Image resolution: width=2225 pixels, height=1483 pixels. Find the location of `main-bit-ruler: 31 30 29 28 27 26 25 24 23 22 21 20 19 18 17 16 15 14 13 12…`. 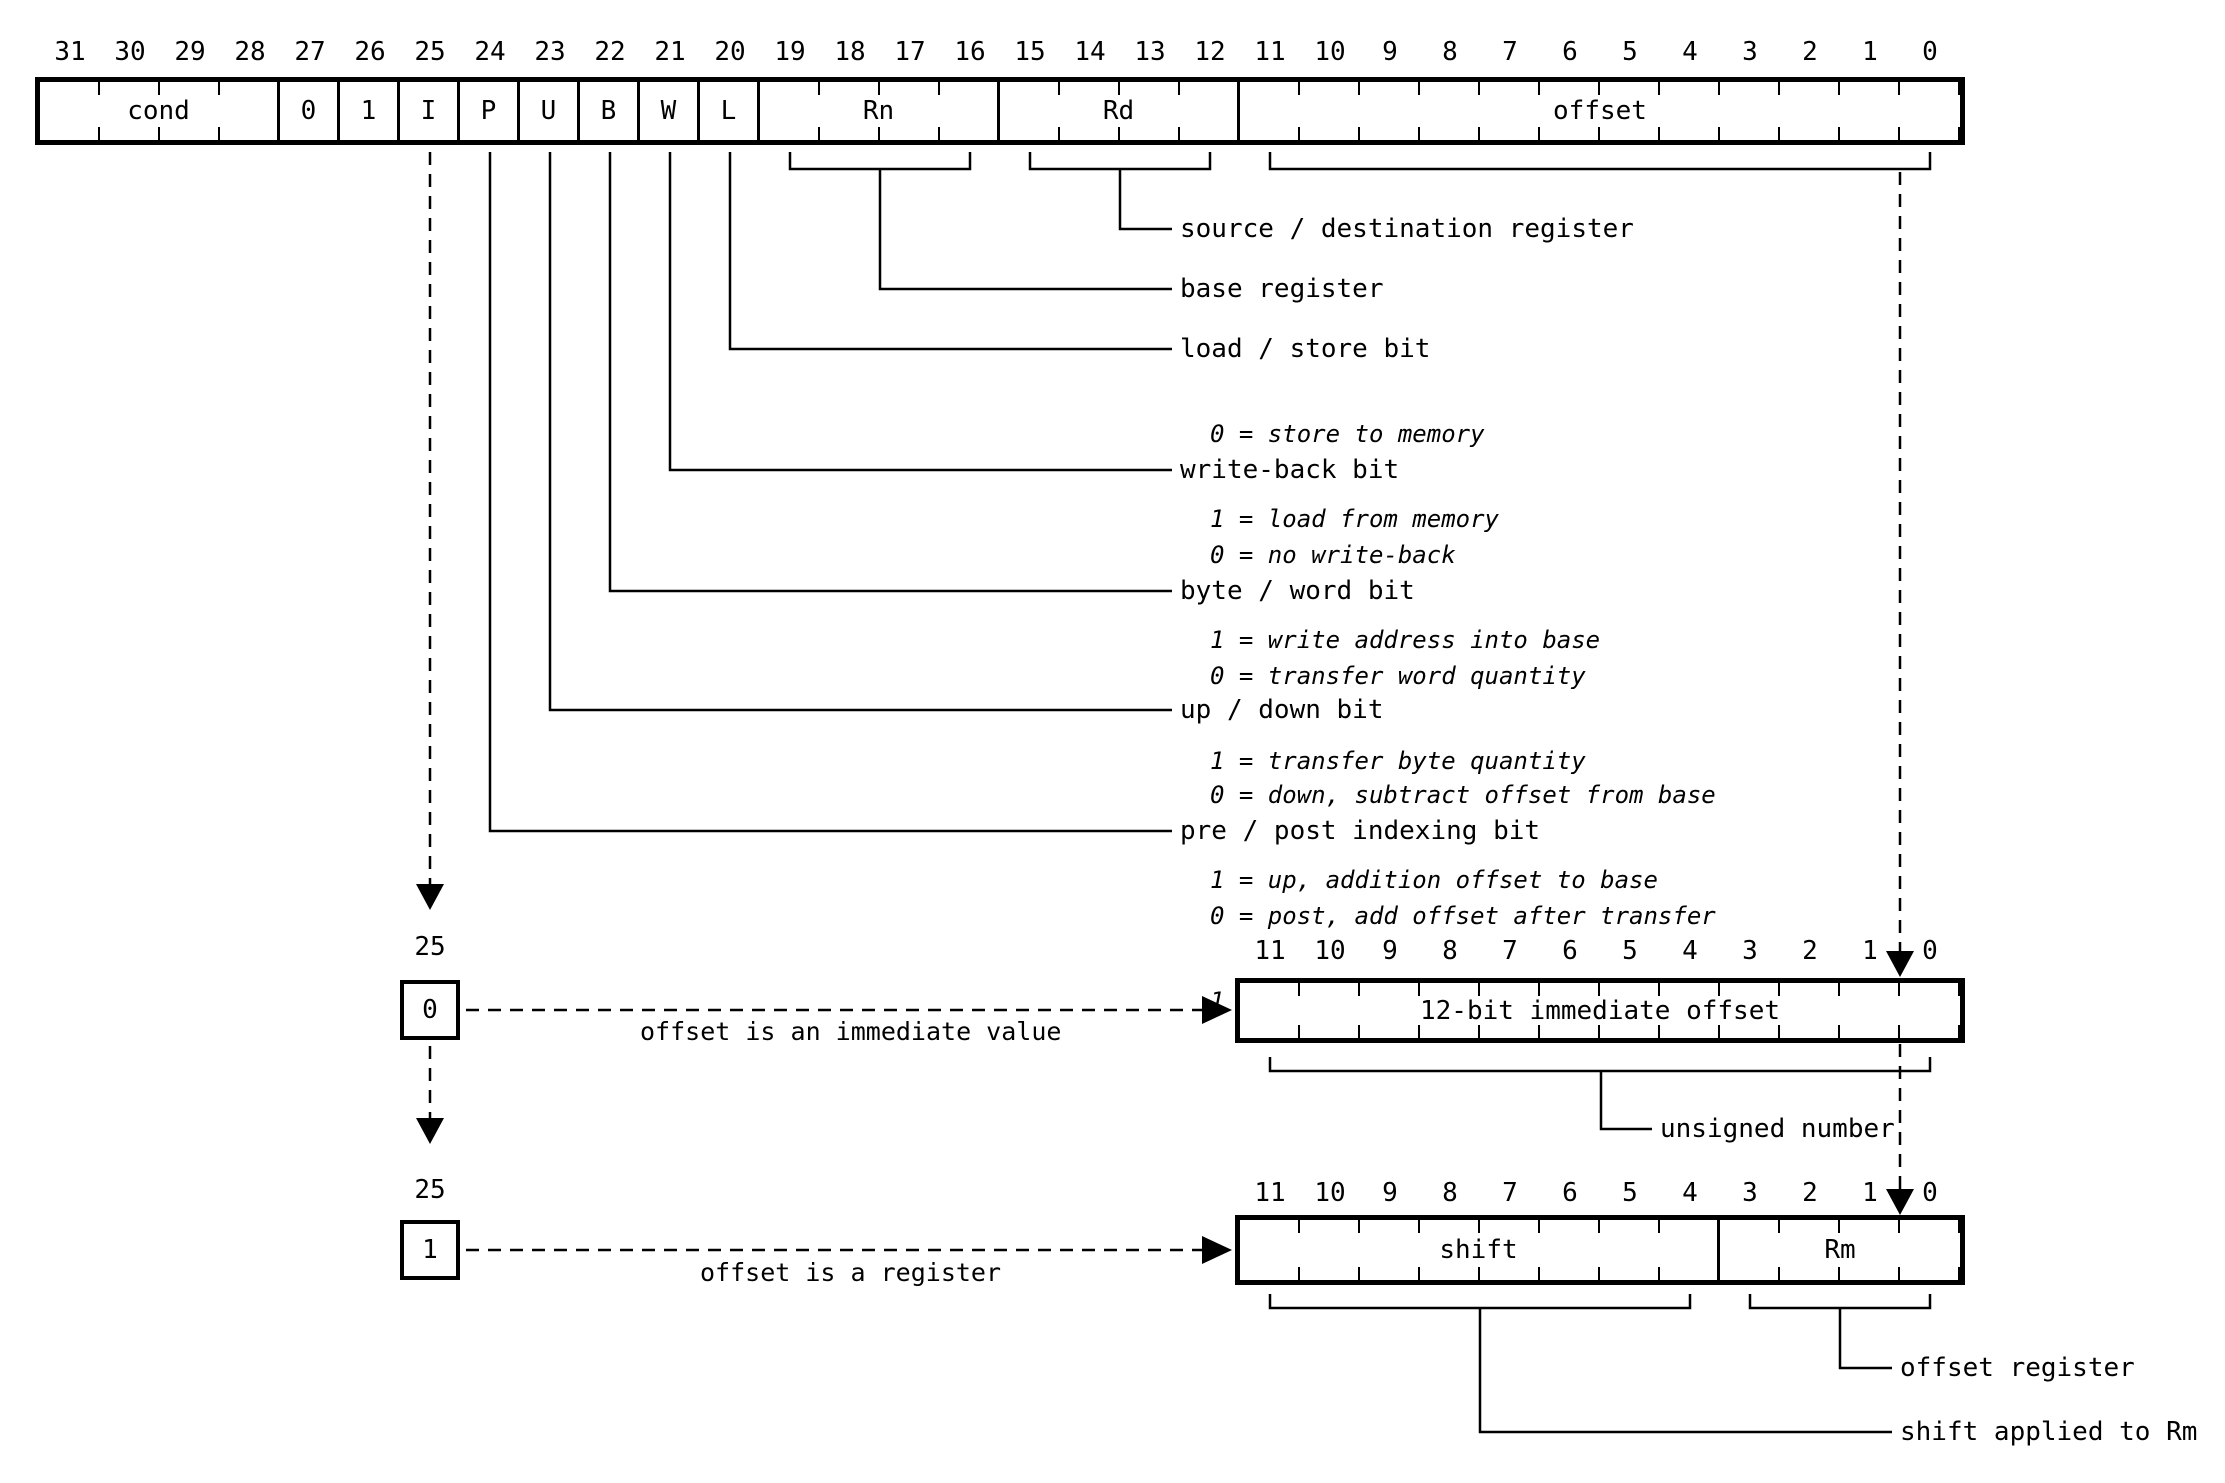

main-bit-ruler: 31 30 29 28 27 26 25 24 23 22 21 20 19 18 17 16 15 14 13 12… is located at coordinates (1000, 52).